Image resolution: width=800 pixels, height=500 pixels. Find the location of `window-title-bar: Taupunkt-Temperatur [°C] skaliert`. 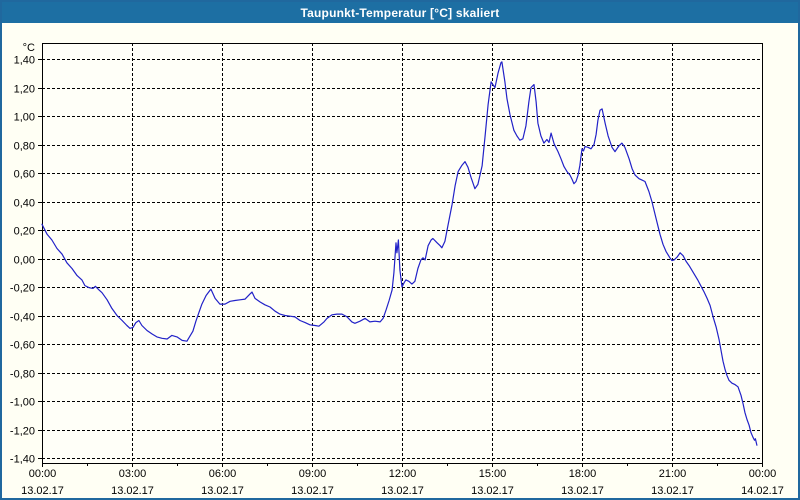

window-title-bar: Taupunkt-Temperatur [°C] skaliert is located at coordinates (400, 12).